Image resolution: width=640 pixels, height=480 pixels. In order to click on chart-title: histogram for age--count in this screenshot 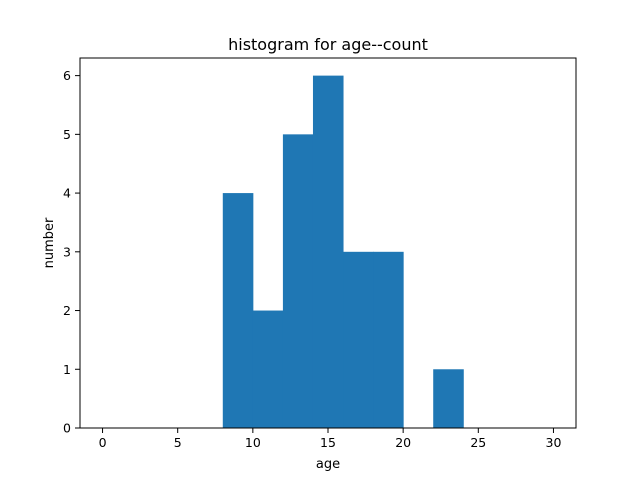, I will do `click(328, 44)`.